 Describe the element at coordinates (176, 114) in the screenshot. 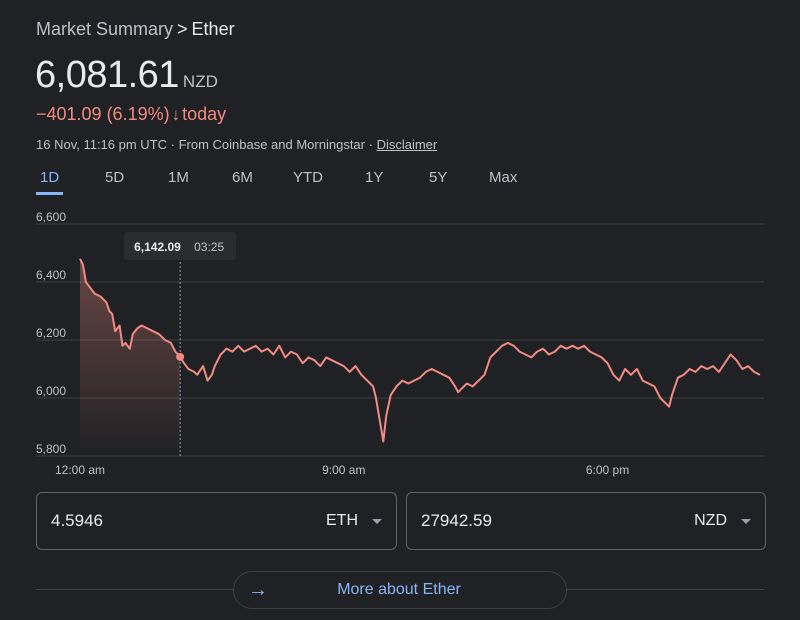

I see `down-arrow-icon: ↓` at that location.